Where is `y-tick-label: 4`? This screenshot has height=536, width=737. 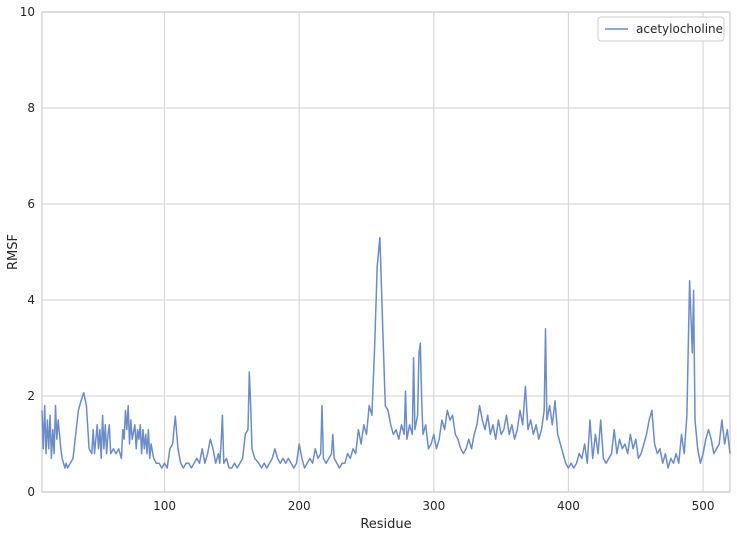
y-tick-label: 4 is located at coordinates (31, 300).